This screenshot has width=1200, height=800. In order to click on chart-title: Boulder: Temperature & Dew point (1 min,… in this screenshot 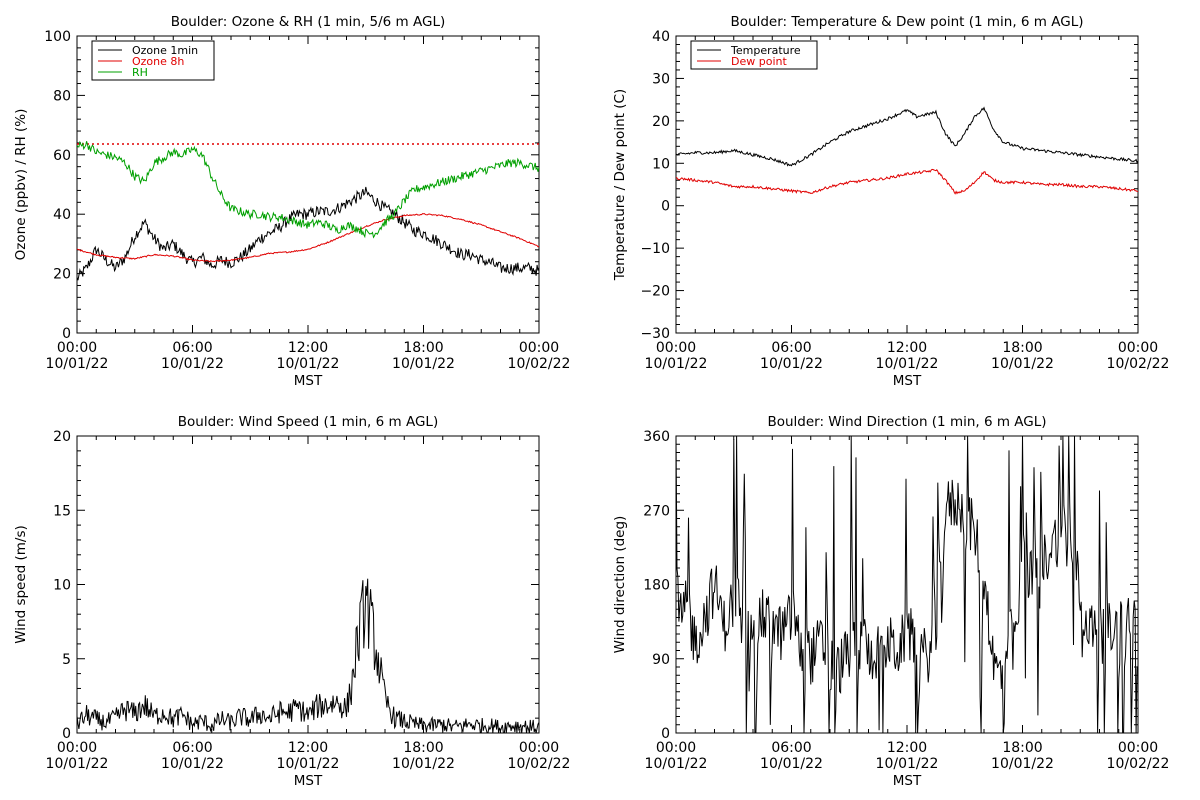, I will do `click(907, 22)`.